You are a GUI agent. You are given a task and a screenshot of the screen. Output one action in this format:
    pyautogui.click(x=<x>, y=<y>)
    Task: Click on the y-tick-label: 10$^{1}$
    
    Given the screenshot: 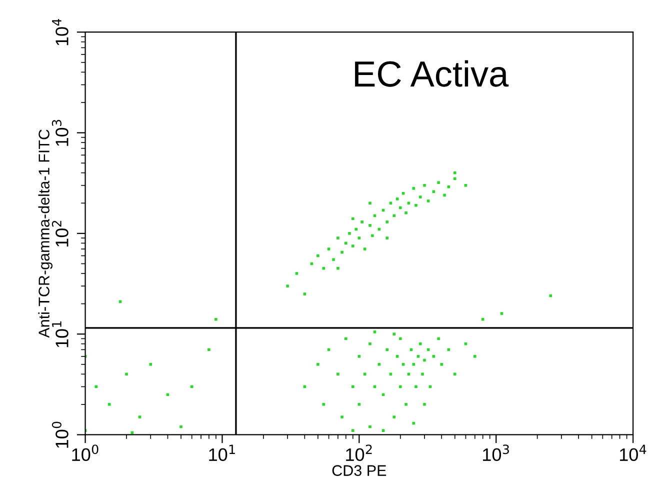 What is the action you would take?
    pyautogui.click(x=60, y=334)
    